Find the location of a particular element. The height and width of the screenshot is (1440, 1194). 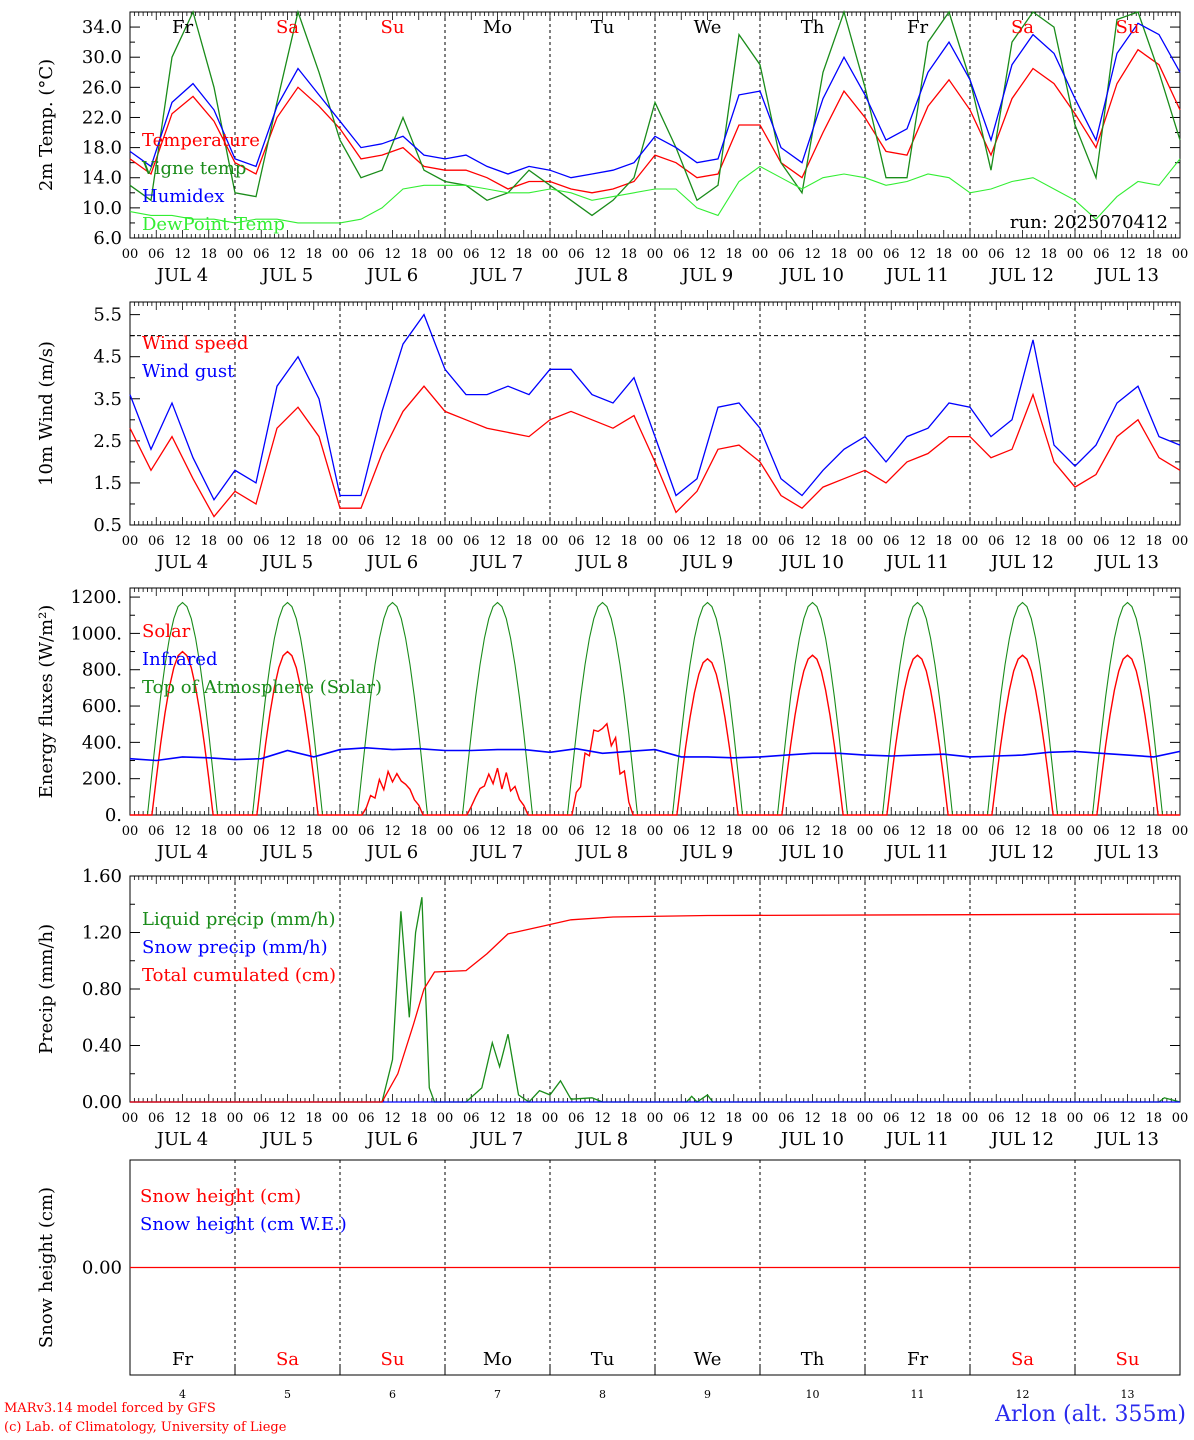

legend-entry: Snow height (cm W.E.) is located at coordinates (243, 1224).